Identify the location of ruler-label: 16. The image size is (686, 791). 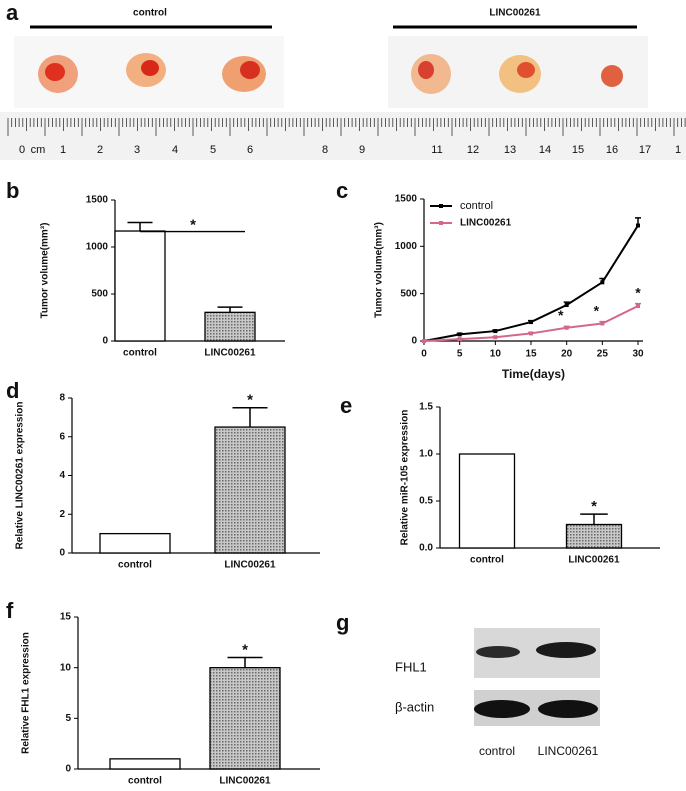
(612, 150).